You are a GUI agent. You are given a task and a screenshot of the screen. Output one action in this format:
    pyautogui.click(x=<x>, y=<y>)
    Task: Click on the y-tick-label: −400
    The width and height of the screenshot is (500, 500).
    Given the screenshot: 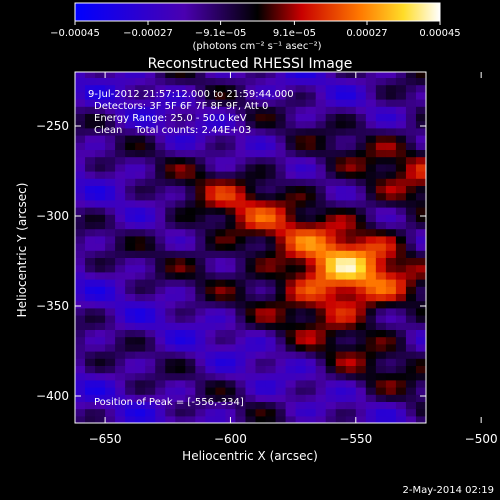 What is the action you would take?
    pyautogui.click(x=52, y=396)
    